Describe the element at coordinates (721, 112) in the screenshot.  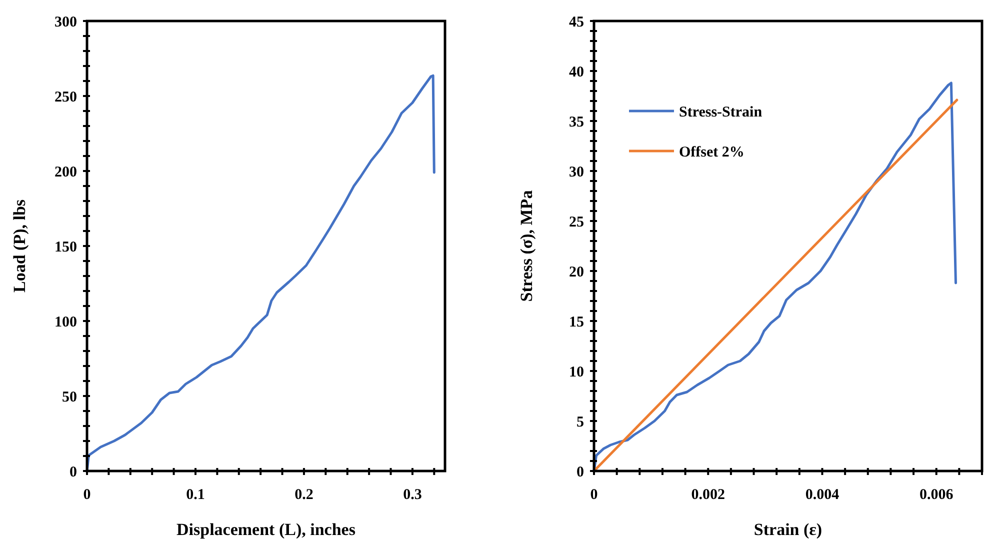
I see `legend-label: Stress-Strain` at that location.